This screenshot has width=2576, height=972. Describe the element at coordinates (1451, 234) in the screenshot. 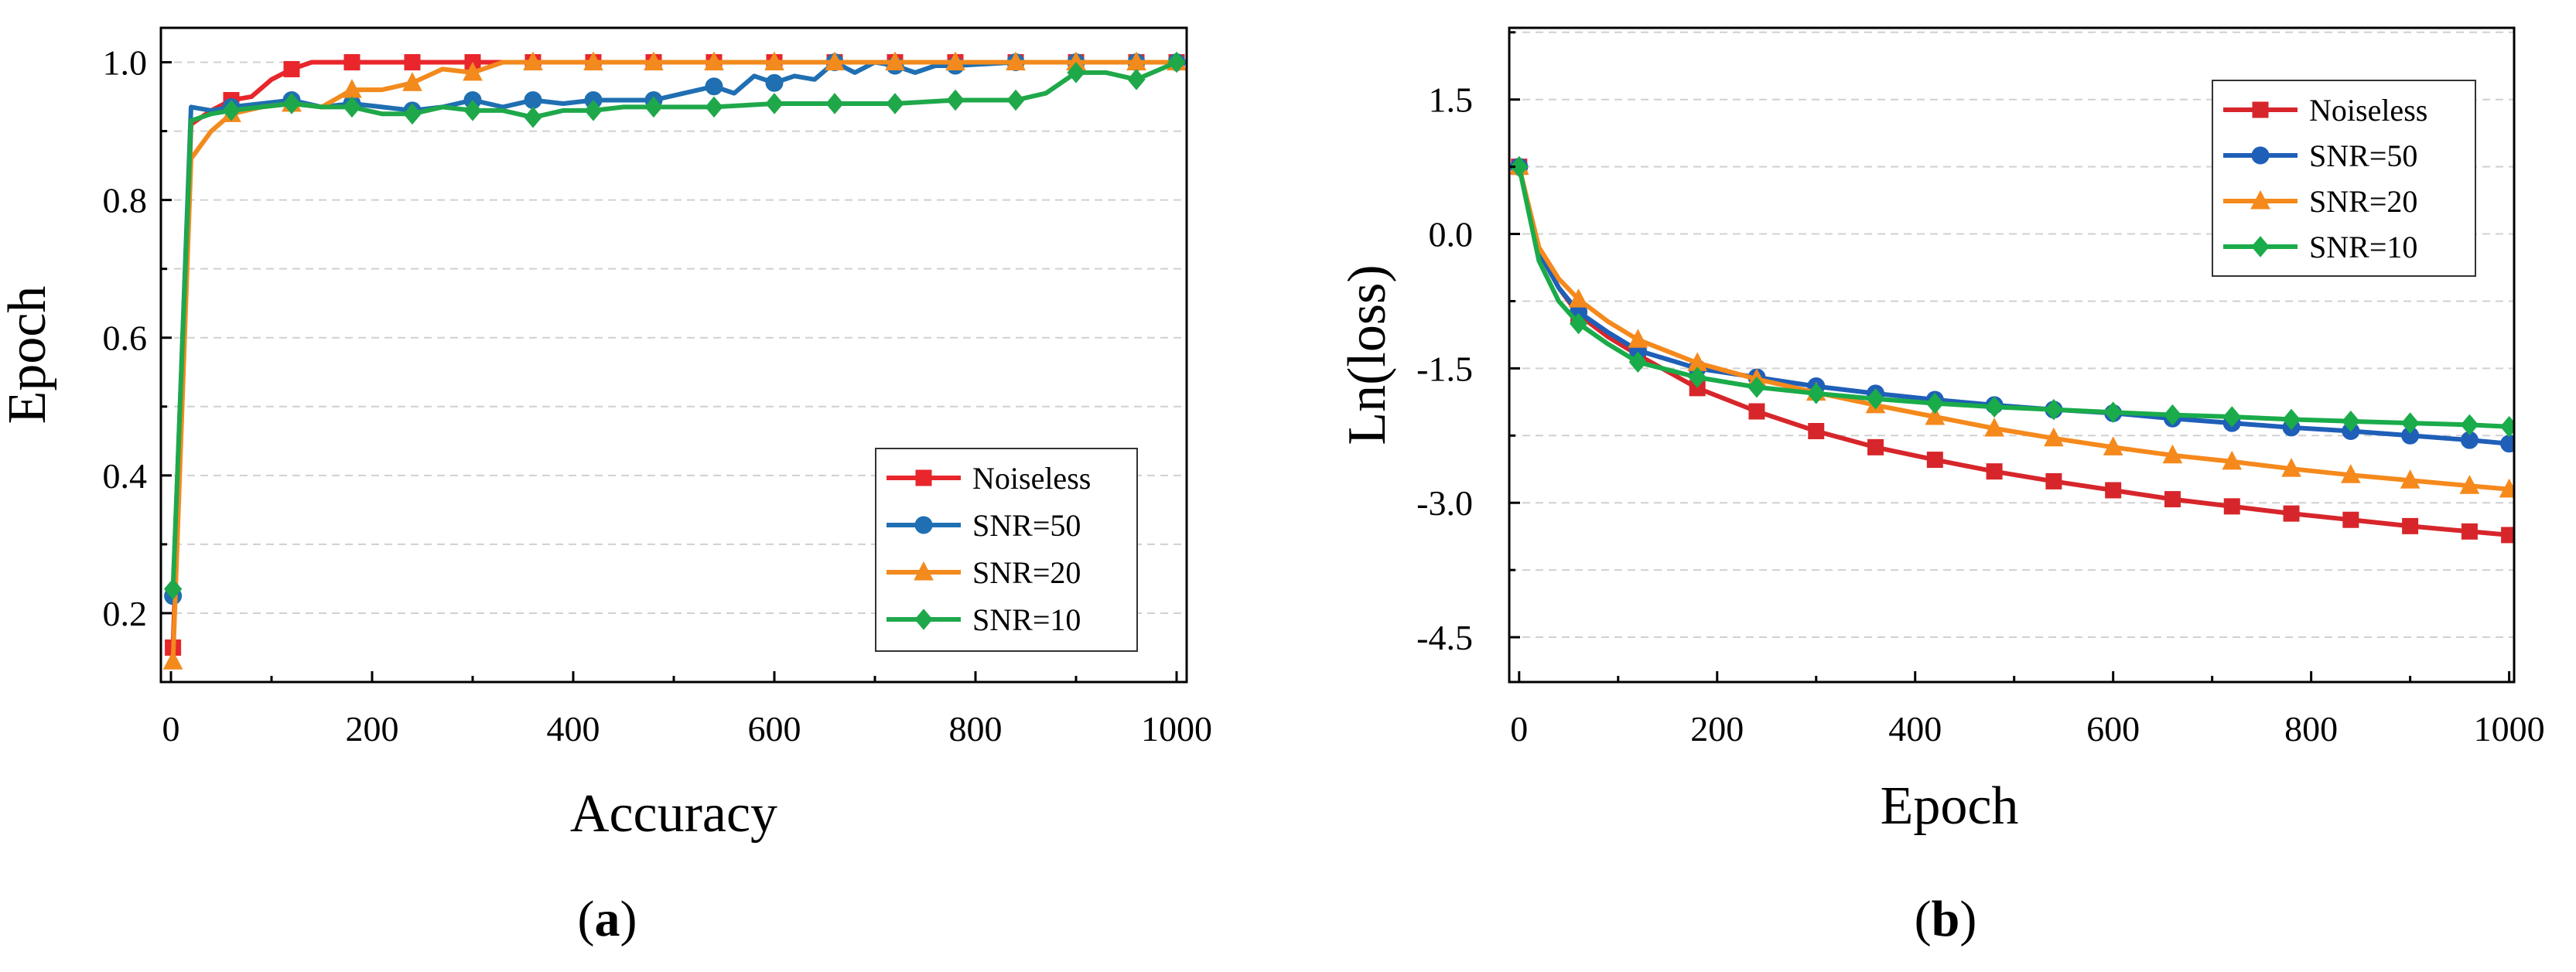

I see `y-tick-label: 0.0` at that location.